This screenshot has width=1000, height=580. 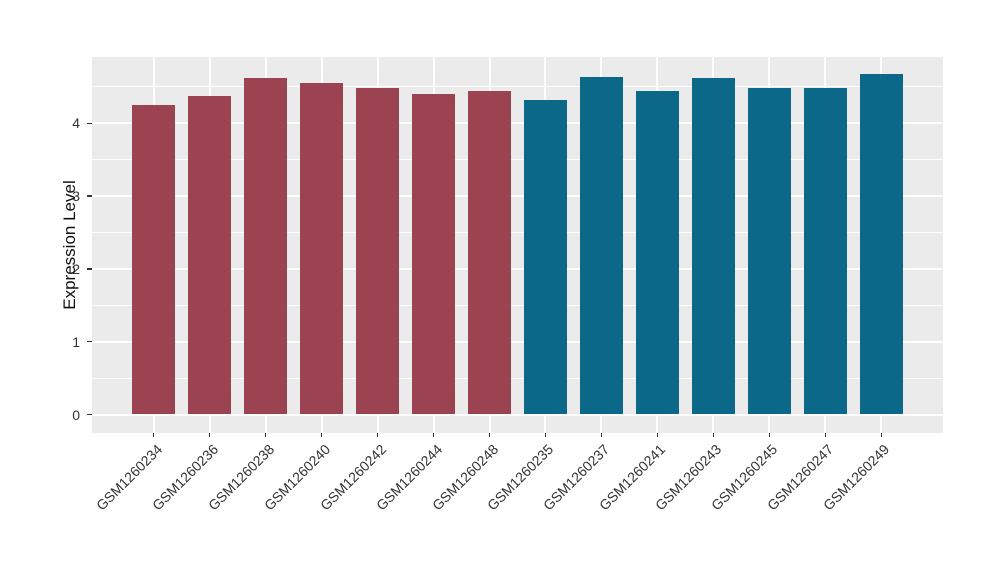 What do you see at coordinates (520, 477) in the screenshot?
I see `x-tick-label: GSM1260235` at bounding box center [520, 477].